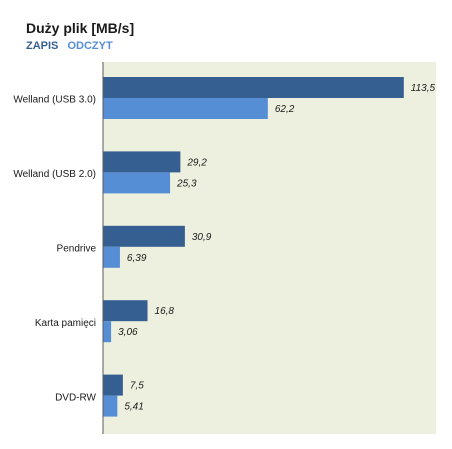  I want to click on data-label: 5,41, so click(133, 407).